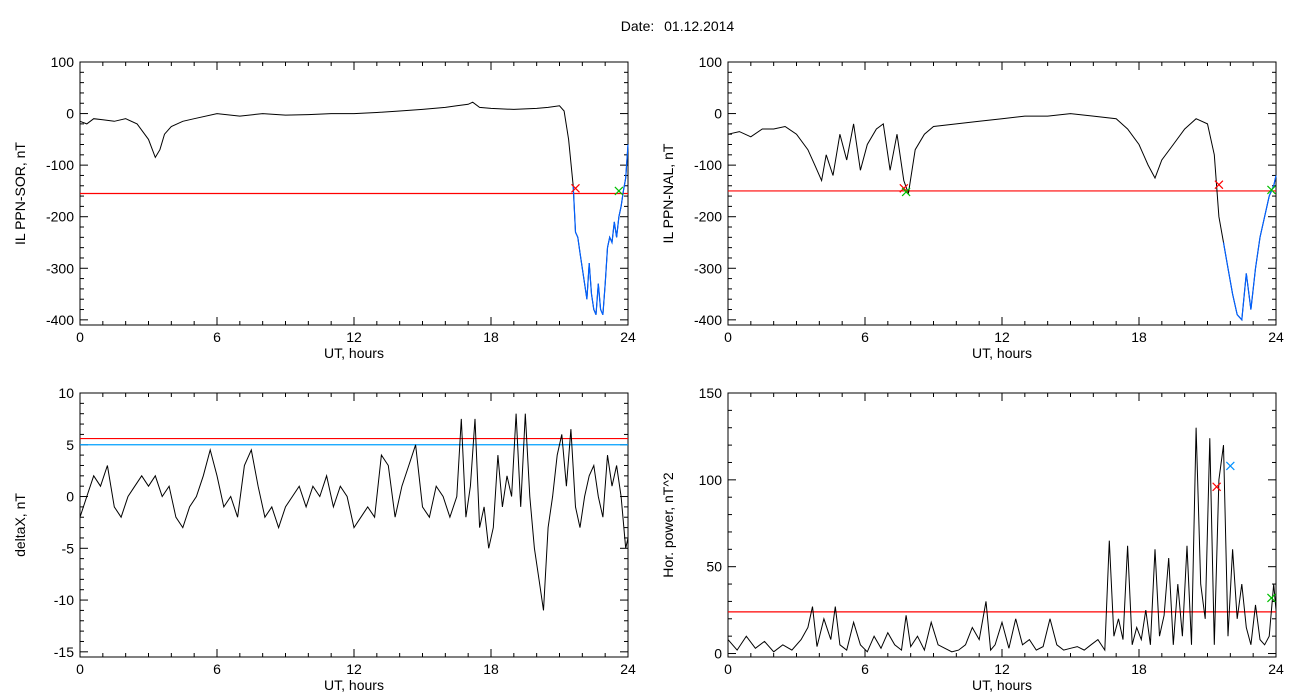 The image size is (1300, 700). Describe the element at coordinates (70, 445) in the screenshot. I see `y-tick-label: 5` at that location.